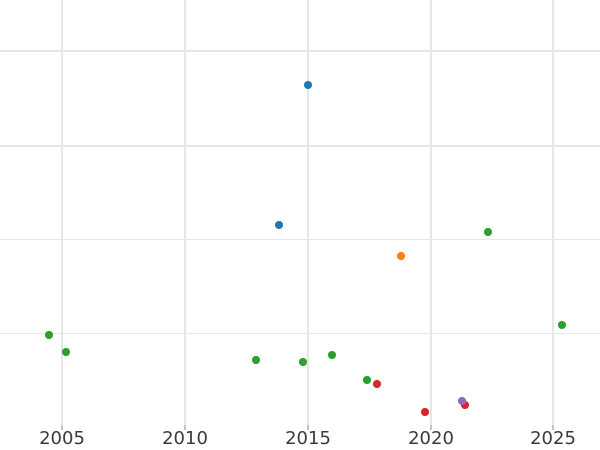 This screenshot has height=450, width=600. Describe the element at coordinates (431, 438) in the screenshot. I see `x-tick-label: 2020` at that location.